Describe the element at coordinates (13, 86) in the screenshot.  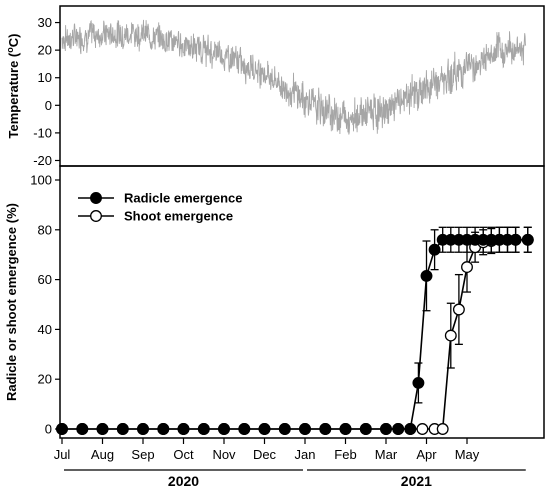
I see `temperature-axis-title: Temperature (oC)` at that location.